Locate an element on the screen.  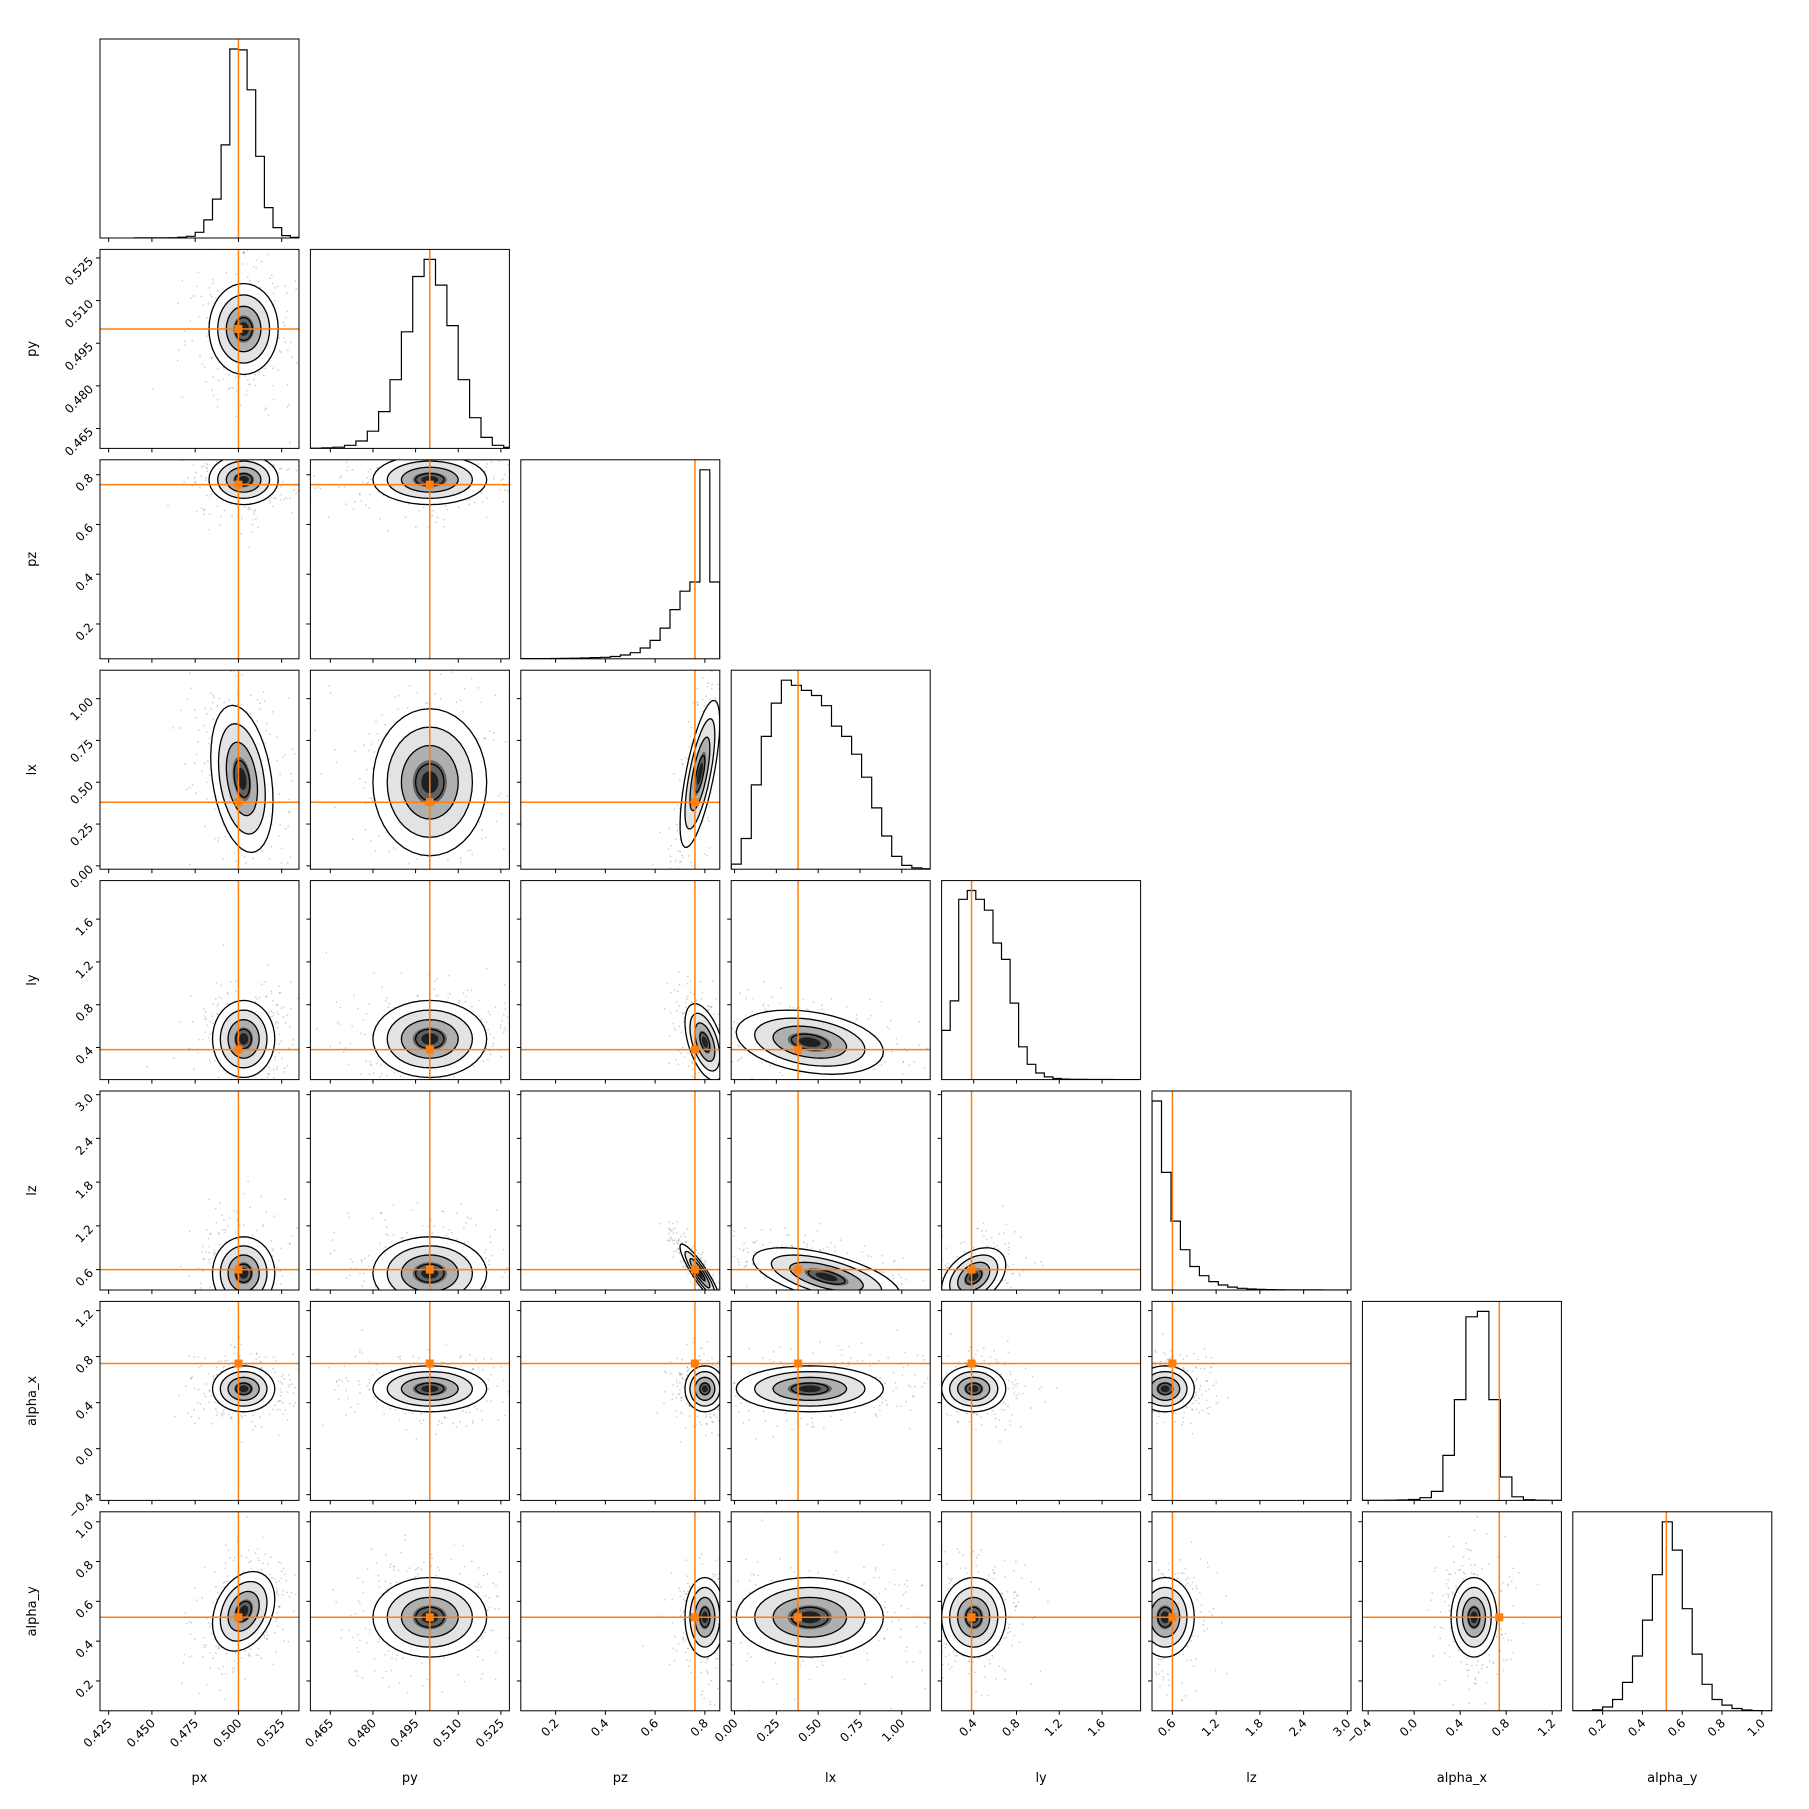
truth-marker is located at coordinates (238, 802).